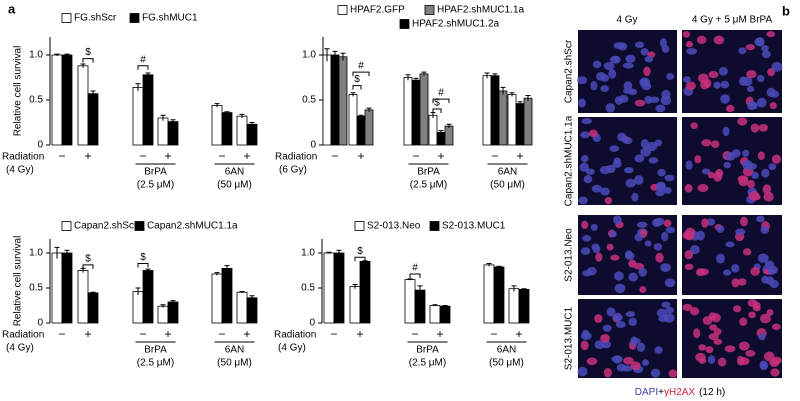 This screenshot has width=800, height=401. I want to click on row-note: (6 Gy), so click(293, 170).